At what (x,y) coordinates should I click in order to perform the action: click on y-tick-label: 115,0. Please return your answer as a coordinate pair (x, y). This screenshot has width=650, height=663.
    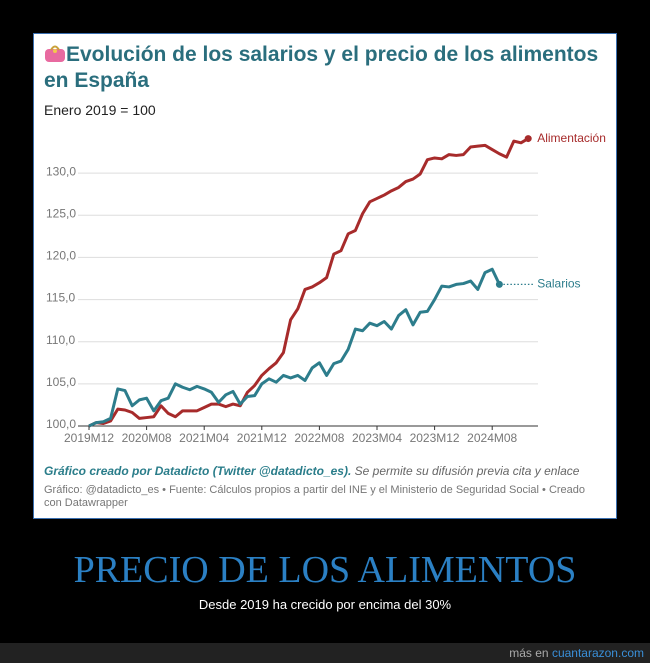
    Looking at the image, I should click on (60, 298).